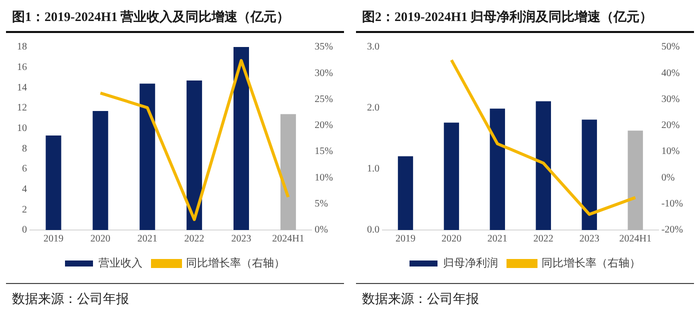 Image resolution: width=700 pixels, height=329 pixels. Describe the element at coordinates (24, 230) in the screenshot. I see `y-tick-label: 0` at that location.